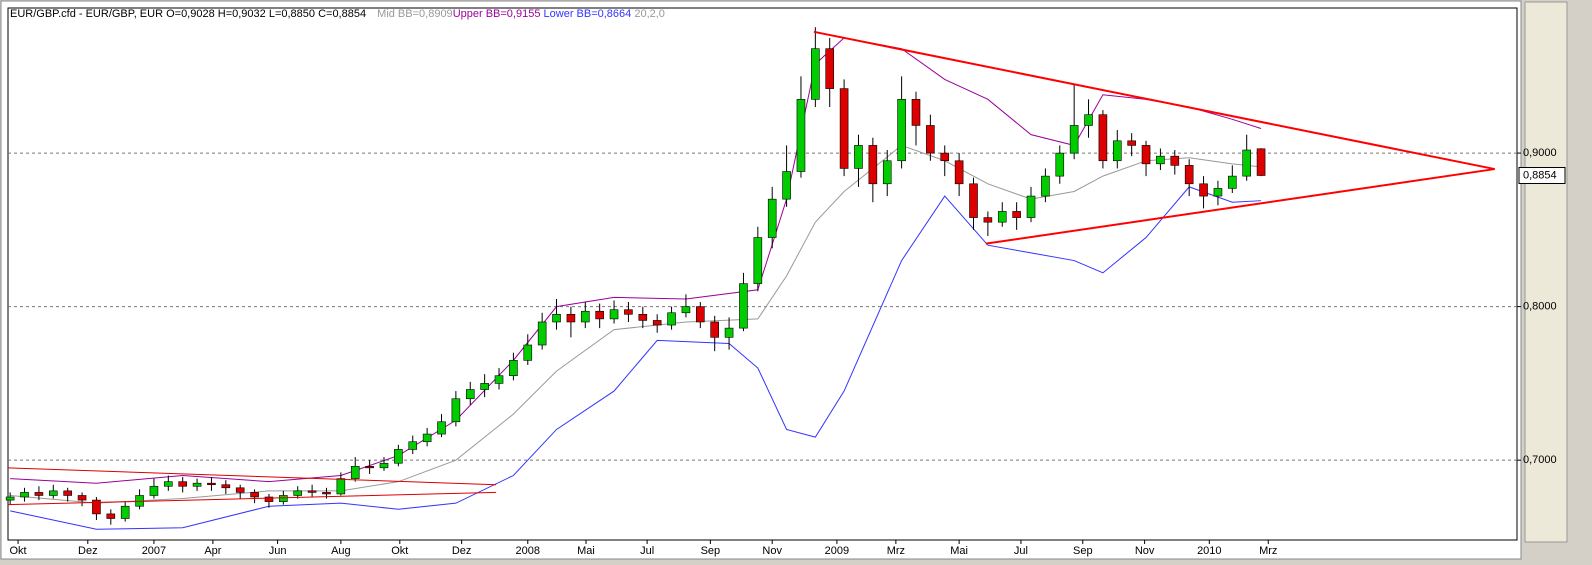 The width and height of the screenshot is (1592, 565). I want to click on x-tick-label: Aug, so click(341, 551).